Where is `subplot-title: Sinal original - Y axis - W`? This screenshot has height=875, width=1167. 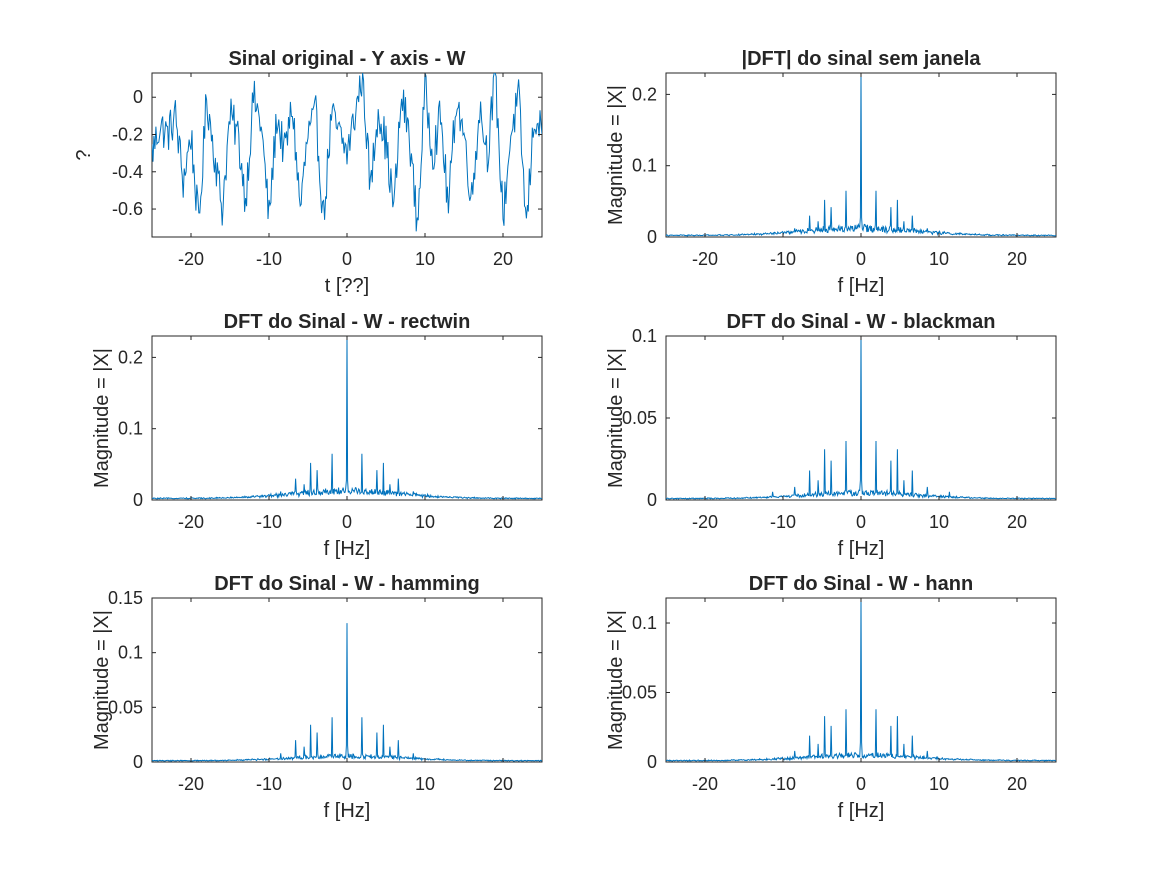 subplot-title: Sinal original - Y axis - W is located at coordinates (346, 59).